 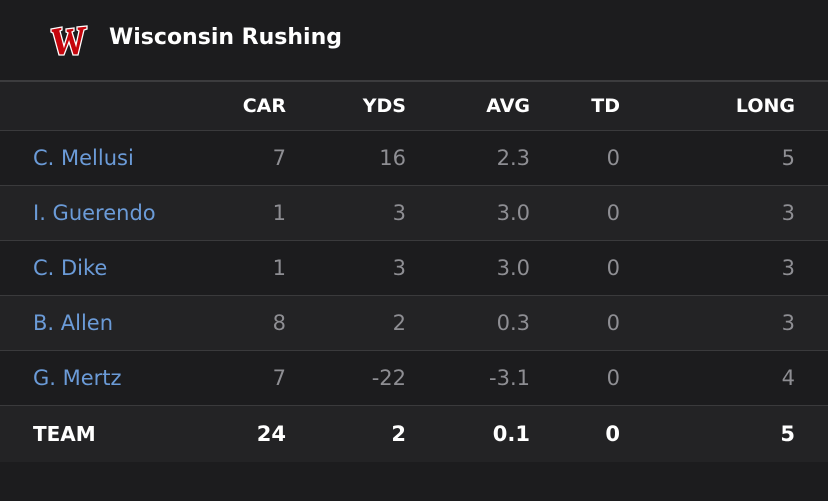 What do you see at coordinates (384, 106) in the screenshot?
I see `column-header-yds: YDS` at bounding box center [384, 106].